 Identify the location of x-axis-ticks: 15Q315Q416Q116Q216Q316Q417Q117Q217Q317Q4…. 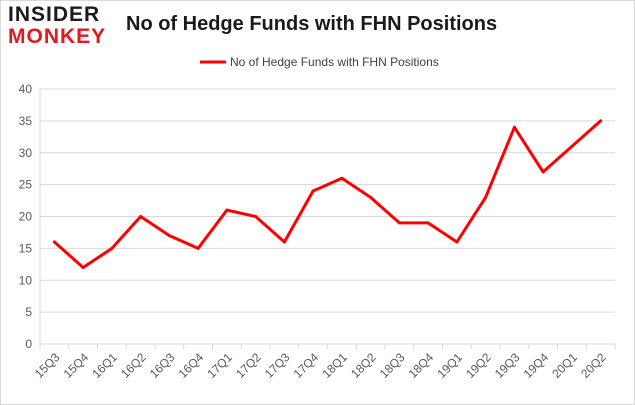
(324, 362).